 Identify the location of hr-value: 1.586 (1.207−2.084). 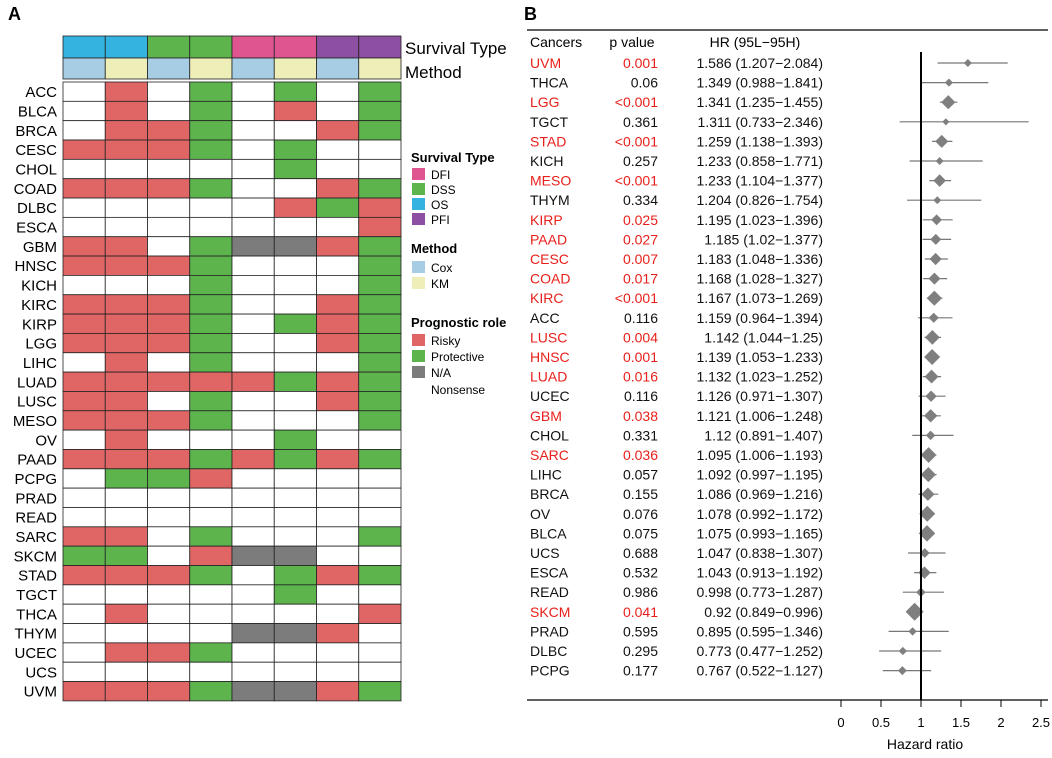
(760, 63).